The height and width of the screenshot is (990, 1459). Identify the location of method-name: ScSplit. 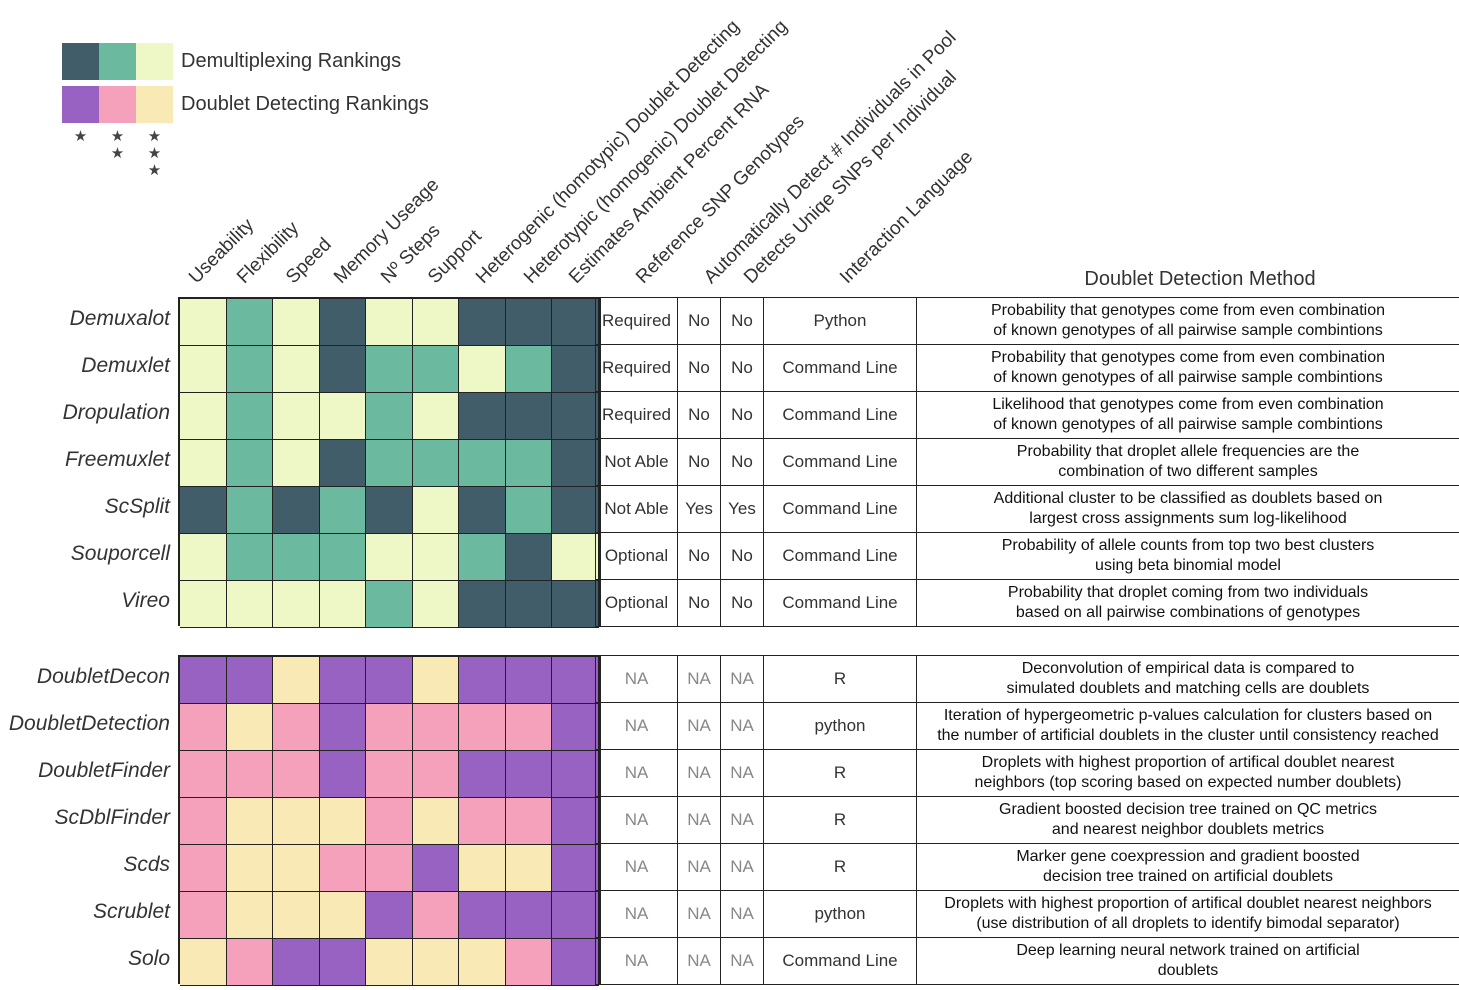
(137, 506).